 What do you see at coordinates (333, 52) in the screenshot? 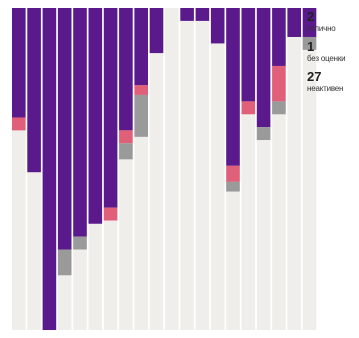
I see `legend-item-no-rating: 1 без оценки` at bounding box center [333, 52].